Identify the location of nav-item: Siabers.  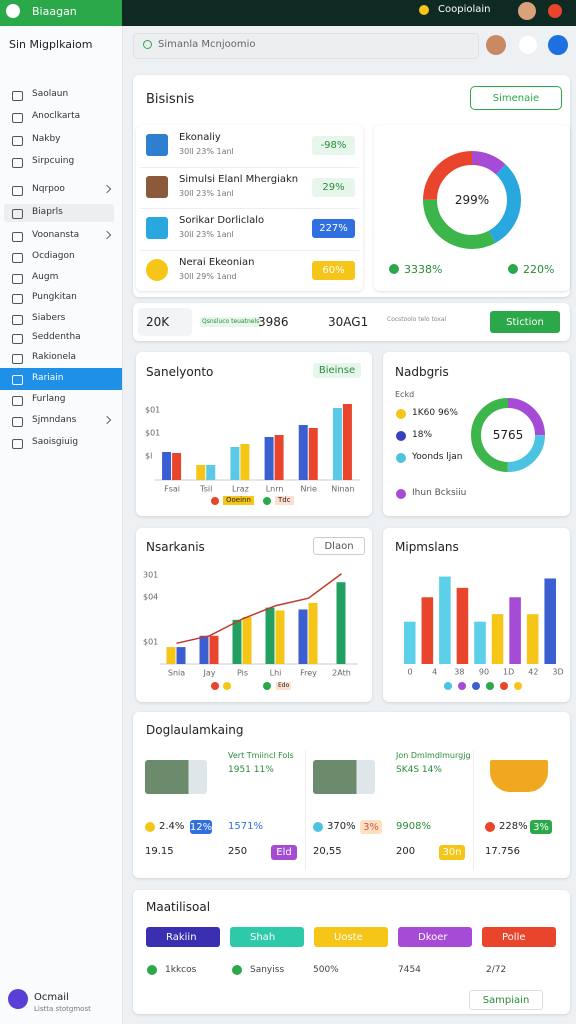
(49, 318).